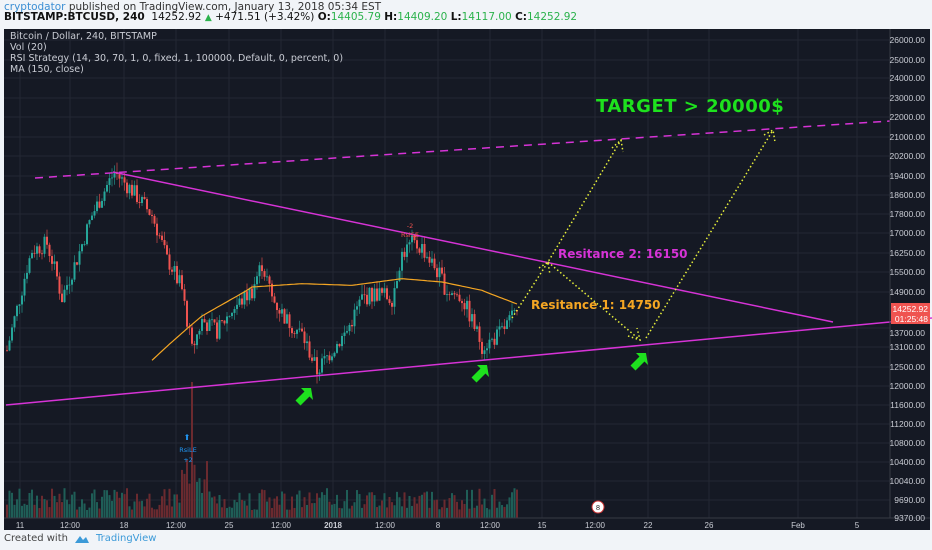 This screenshot has height=550, width=932. Describe the element at coordinates (20, 525) in the screenshot. I see `time-tick-label: 11` at that location.